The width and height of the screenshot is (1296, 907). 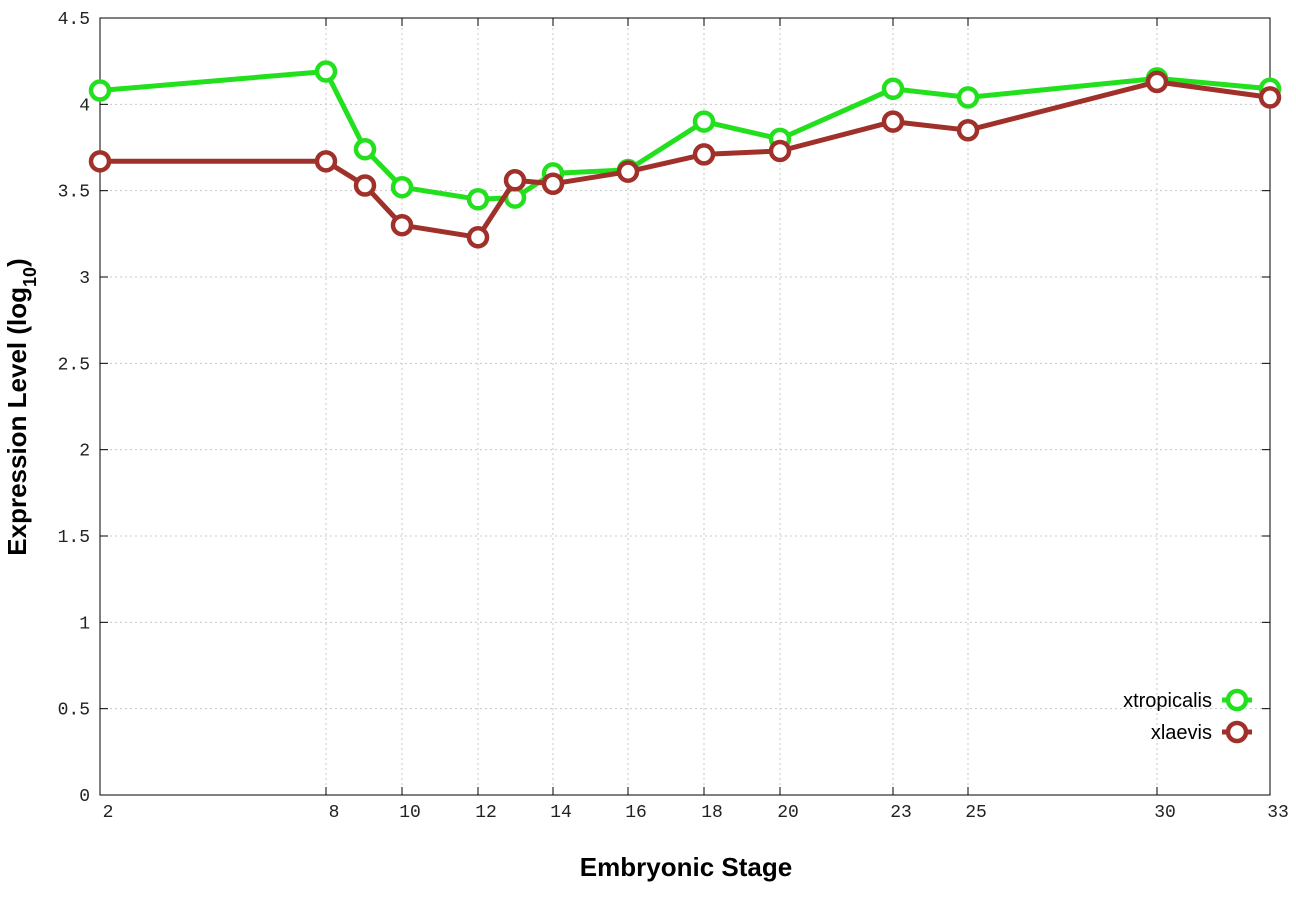 I want to click on x-tick-label: 12, so click(x=486, y=813).